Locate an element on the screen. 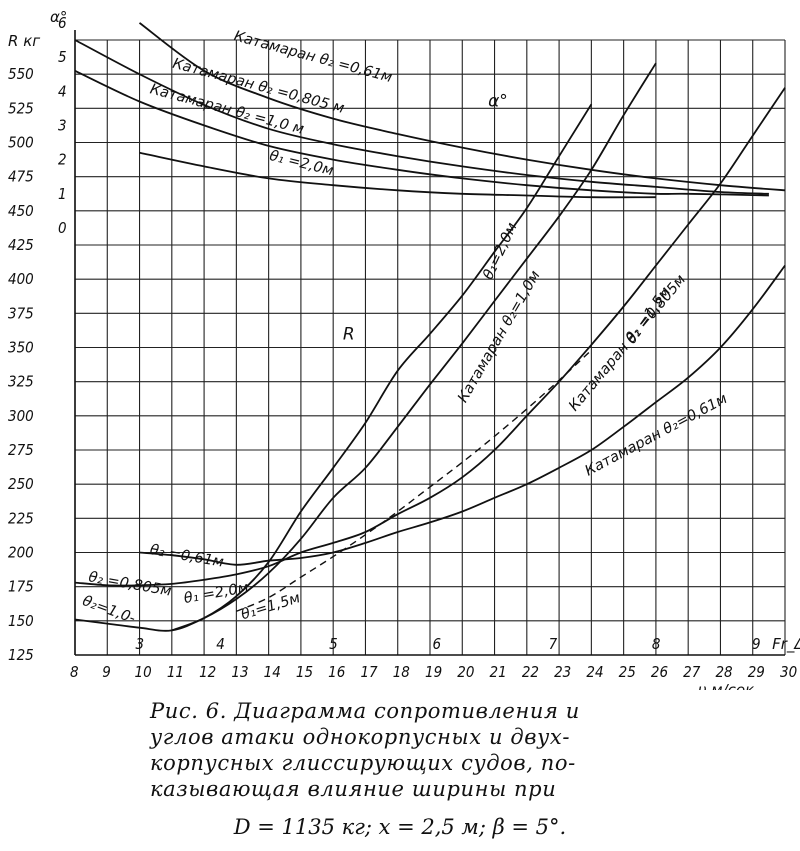 This screenshot has width=800, height=851. x-tick-label: 18 is located at coordinates (401, 672).